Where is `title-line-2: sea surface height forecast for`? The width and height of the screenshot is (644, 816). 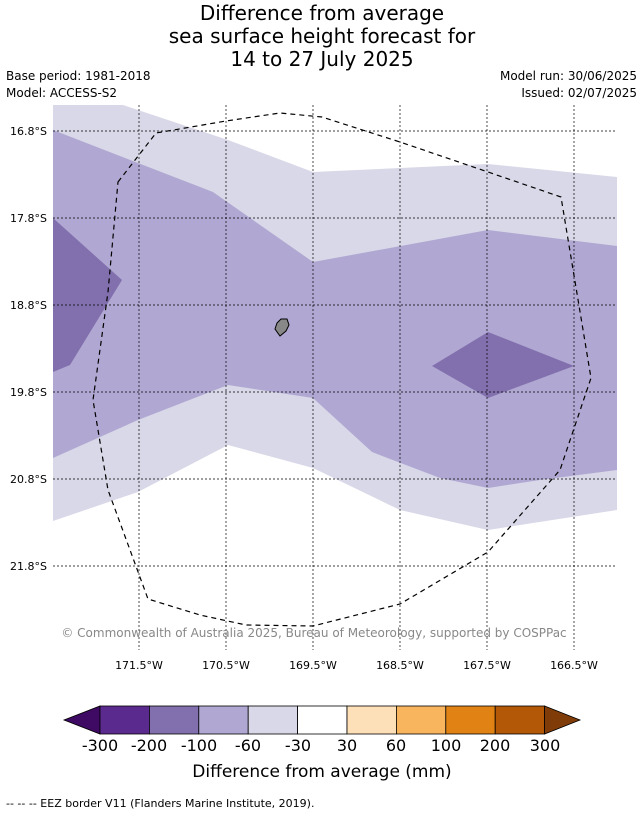 title-line-2: sea surface height forecast for is located at coordinates (322, 36).